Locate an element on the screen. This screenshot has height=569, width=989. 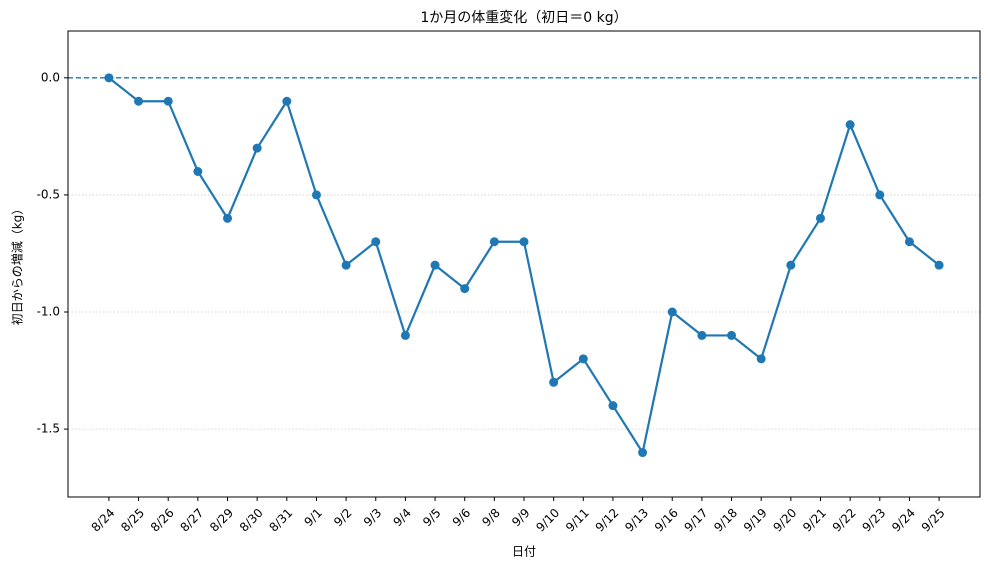
x-tick-label: 9/17 is located at coordinates (696, 520).